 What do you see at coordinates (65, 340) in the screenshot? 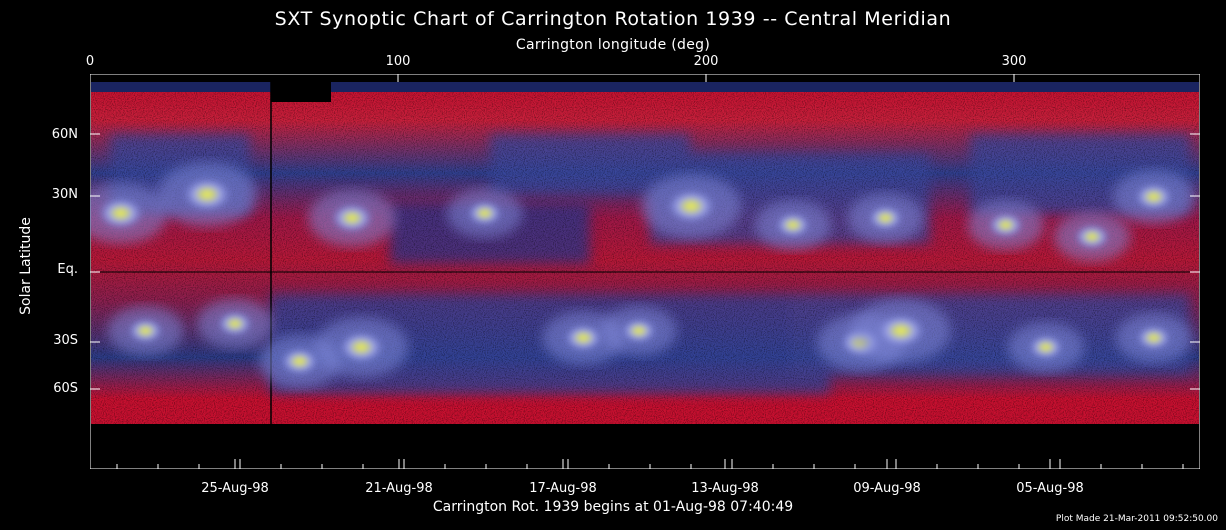
I see `lat-tick-30s: 30S` at bounding box center [65, 340].